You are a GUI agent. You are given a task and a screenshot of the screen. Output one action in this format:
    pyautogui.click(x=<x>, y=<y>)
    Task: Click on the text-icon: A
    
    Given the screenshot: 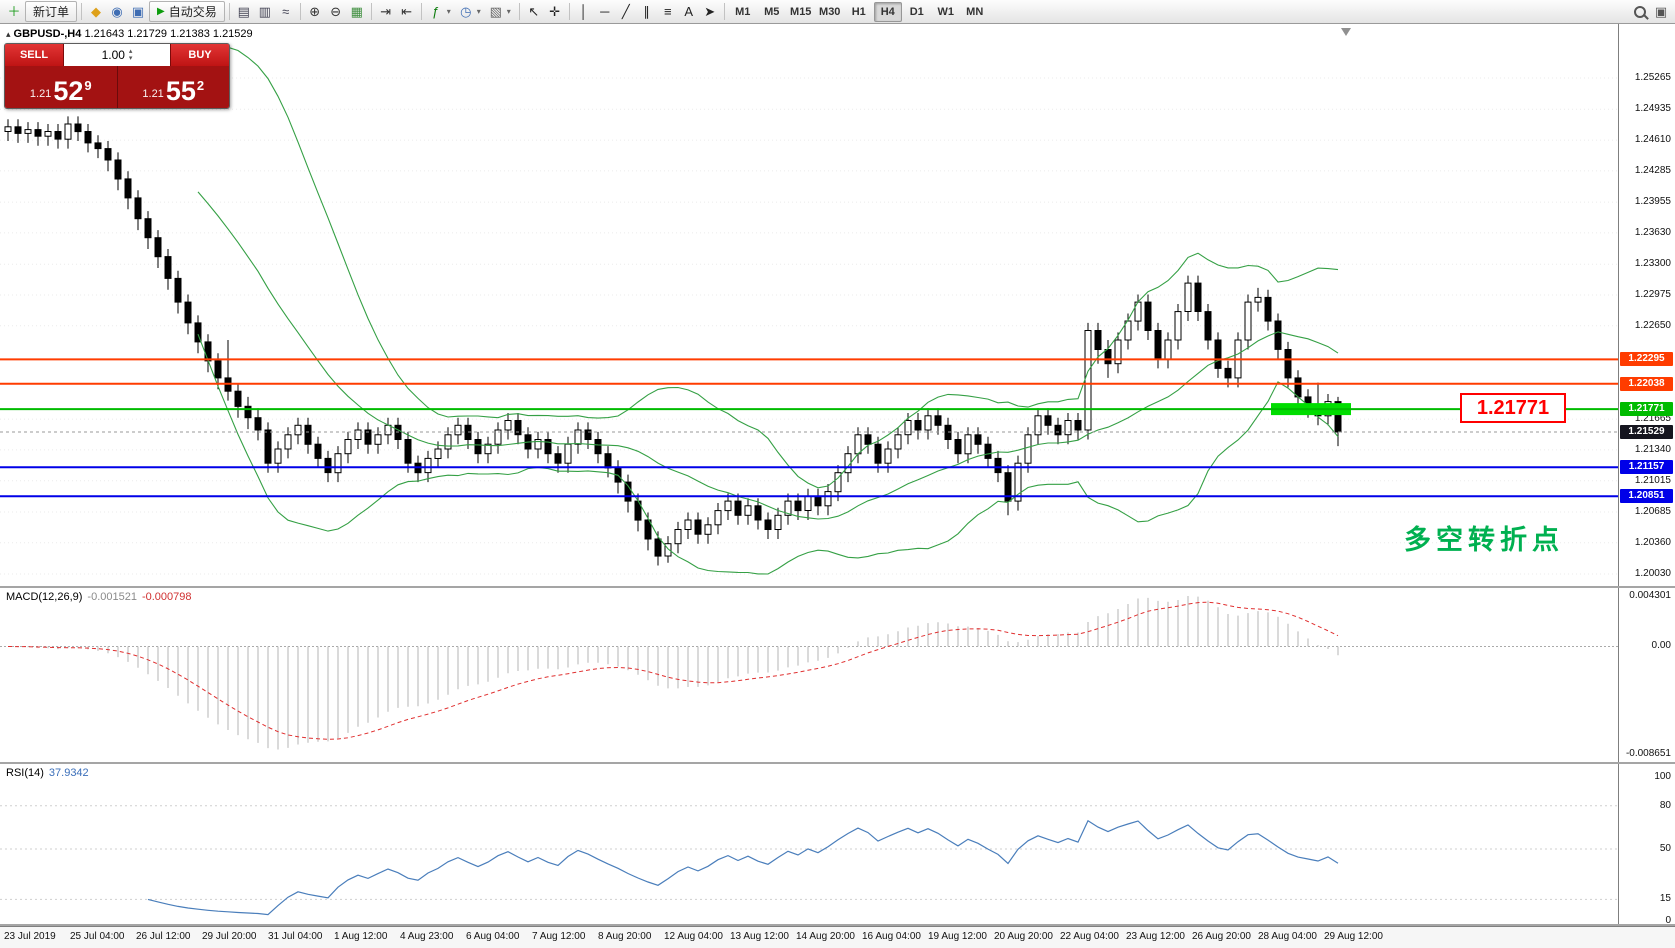 What is the action you would take?
    pyautogui.click(x=689, y=11)
    